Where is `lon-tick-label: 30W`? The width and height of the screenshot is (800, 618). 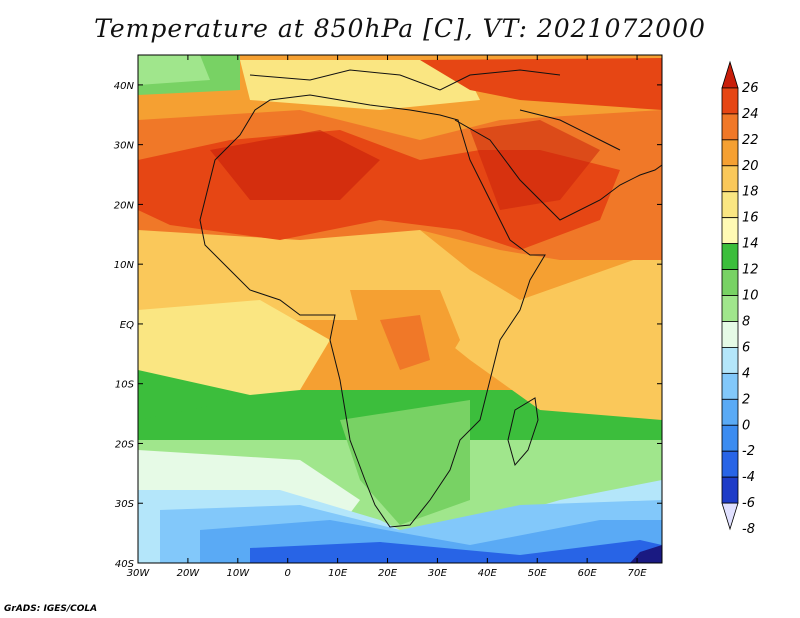
lon-tick-label: 30W is located at coordinates (139, 573).